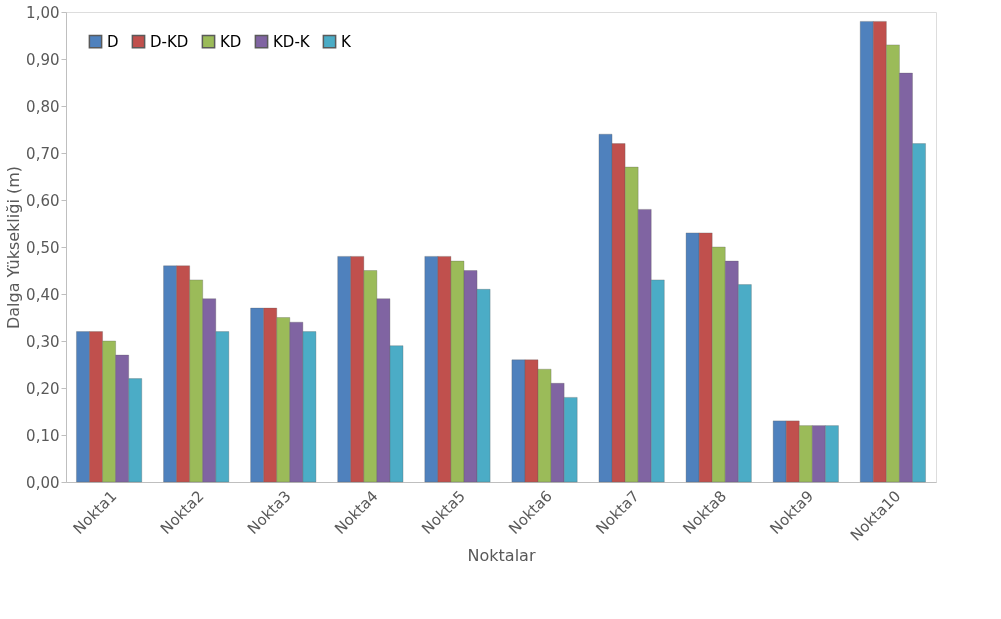  What do you see at coordinates (43, 435) in the screenshot?
I see `y-tick-label: 0,10` at bounding box center [43, 435].